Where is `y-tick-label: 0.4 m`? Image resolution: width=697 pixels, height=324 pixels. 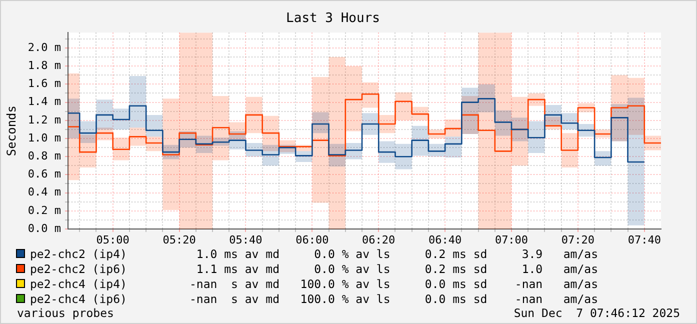
y-tick-label: 0.4 m is located at coordinates (45, 192).